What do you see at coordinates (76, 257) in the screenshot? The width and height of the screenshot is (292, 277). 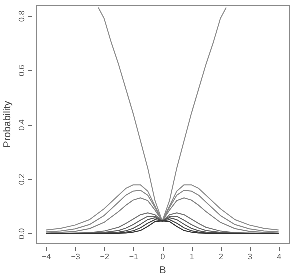 I see `x-tick-label: −3` at bounding box center [76, 257].